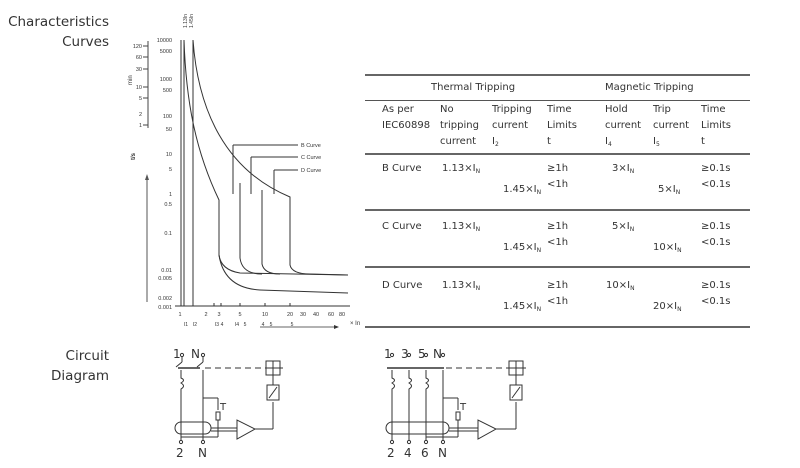 The image size is (800, 468). Describe the element at coordinates (168, 234) in the screenshot. I see `svg-text: 0.1` at that location.